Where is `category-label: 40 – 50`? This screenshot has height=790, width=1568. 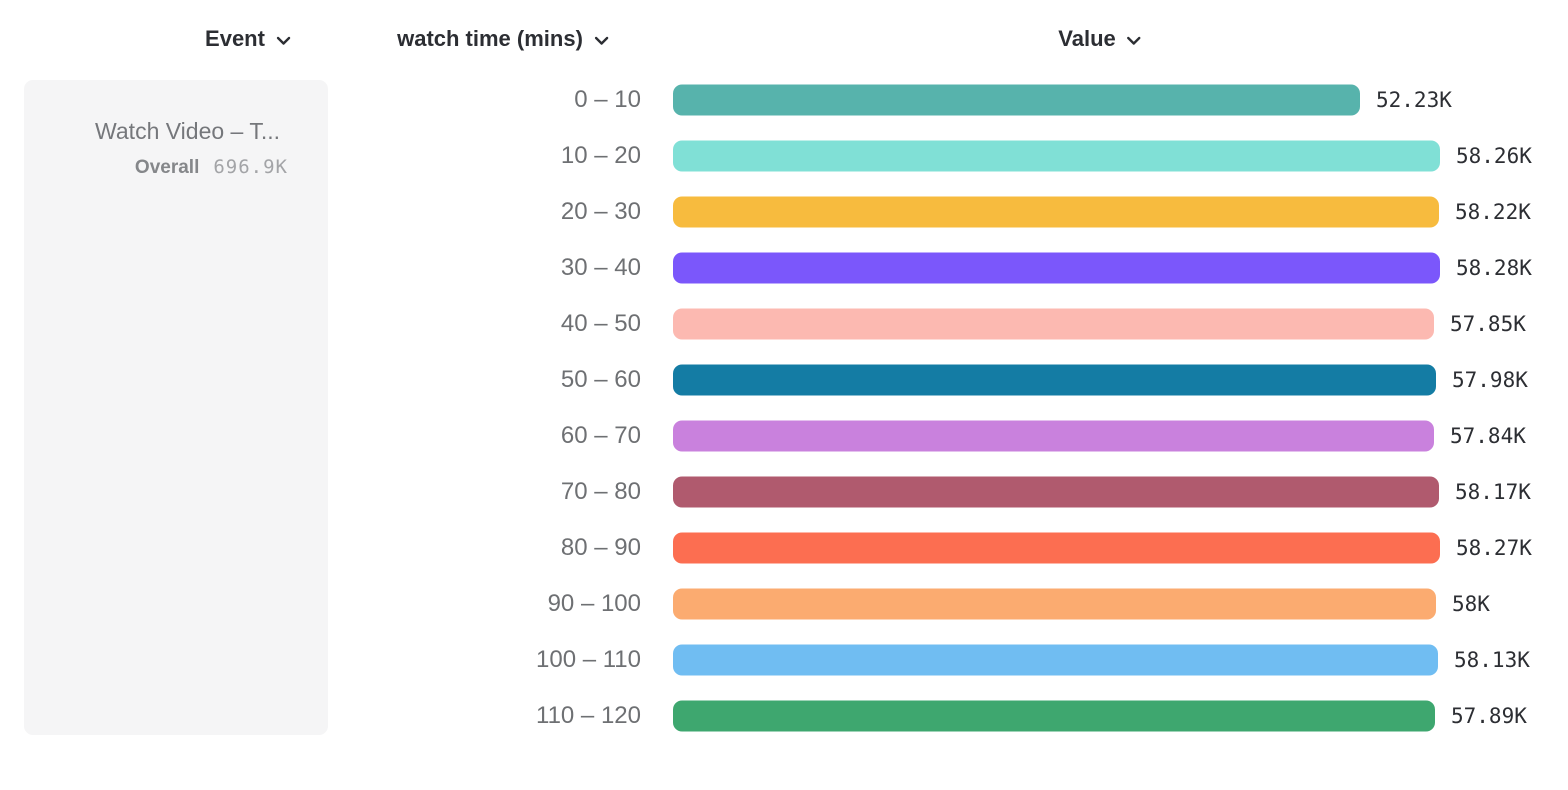
category-label: 40 – 50 is located at coordinates (600, 323).